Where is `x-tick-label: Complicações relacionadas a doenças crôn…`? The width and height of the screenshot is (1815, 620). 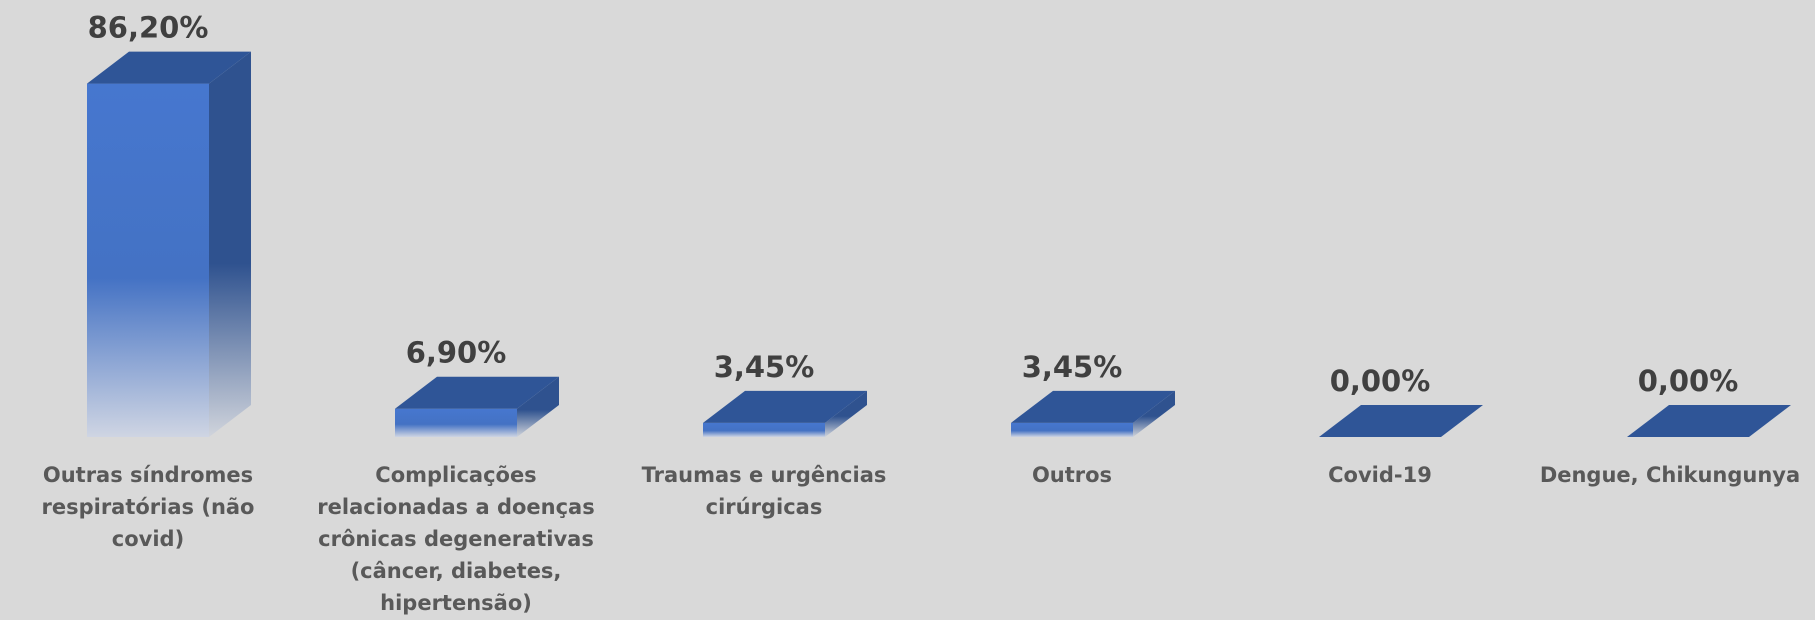
x-tick-label: Complicações relacionadas a doenças crôn… is located at coordinates (456, 539).